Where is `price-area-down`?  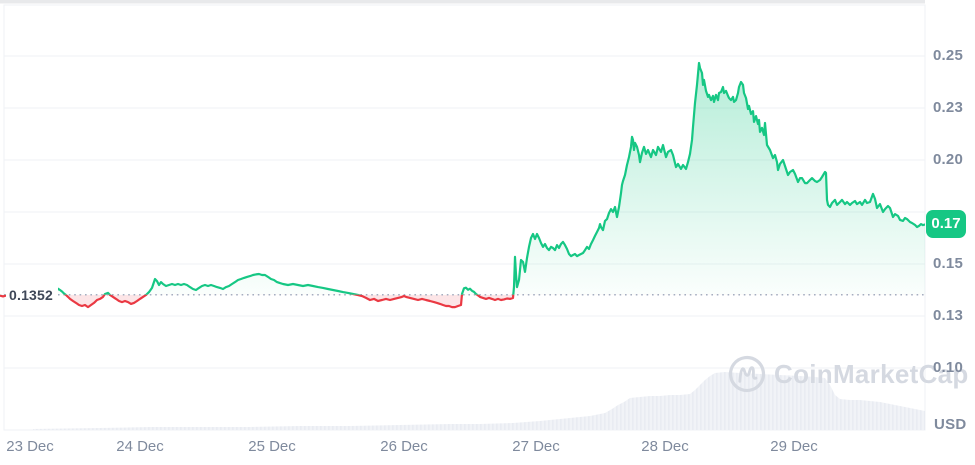
price-area-down is located at coordinates (462, 301).